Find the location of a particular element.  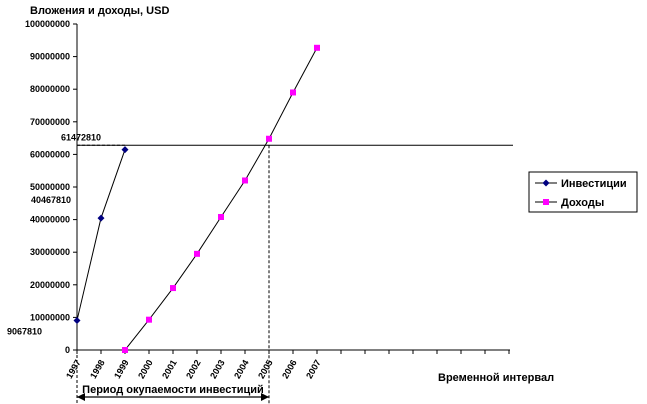

point-labels: 9067810 40467810 61472810 is located at coordinates (54, 235).